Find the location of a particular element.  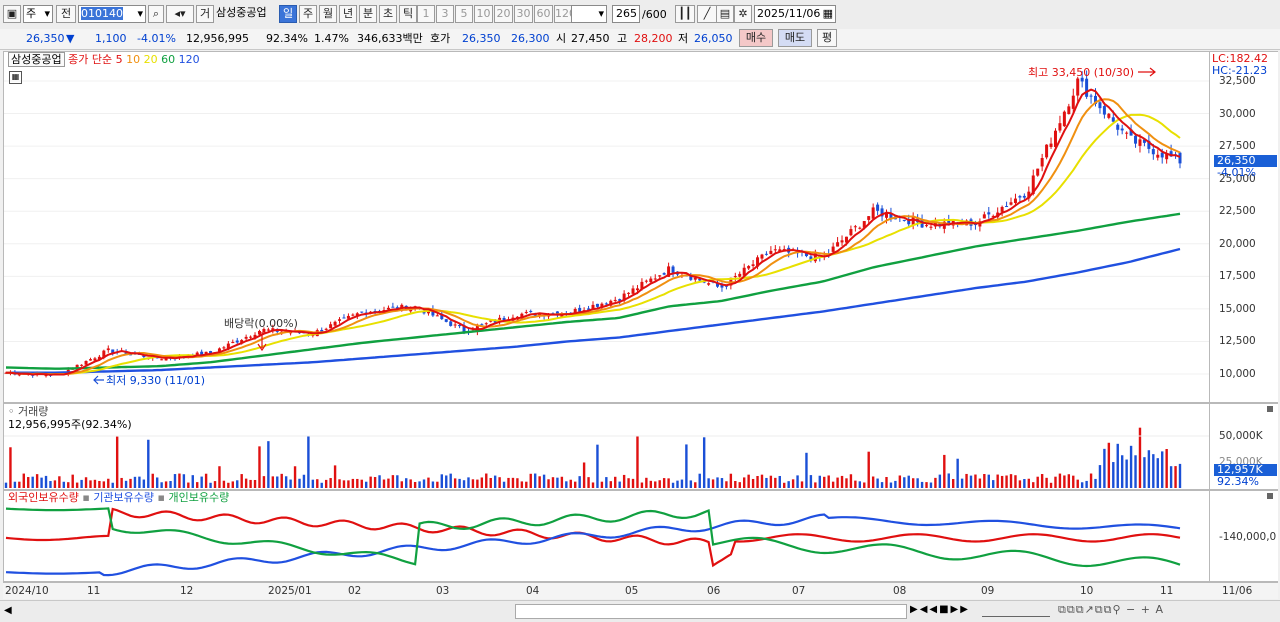

tool-icons: ⧉⧉⧉↗⧉⧉⚲ − + A is located at coordinates (1111, 609).